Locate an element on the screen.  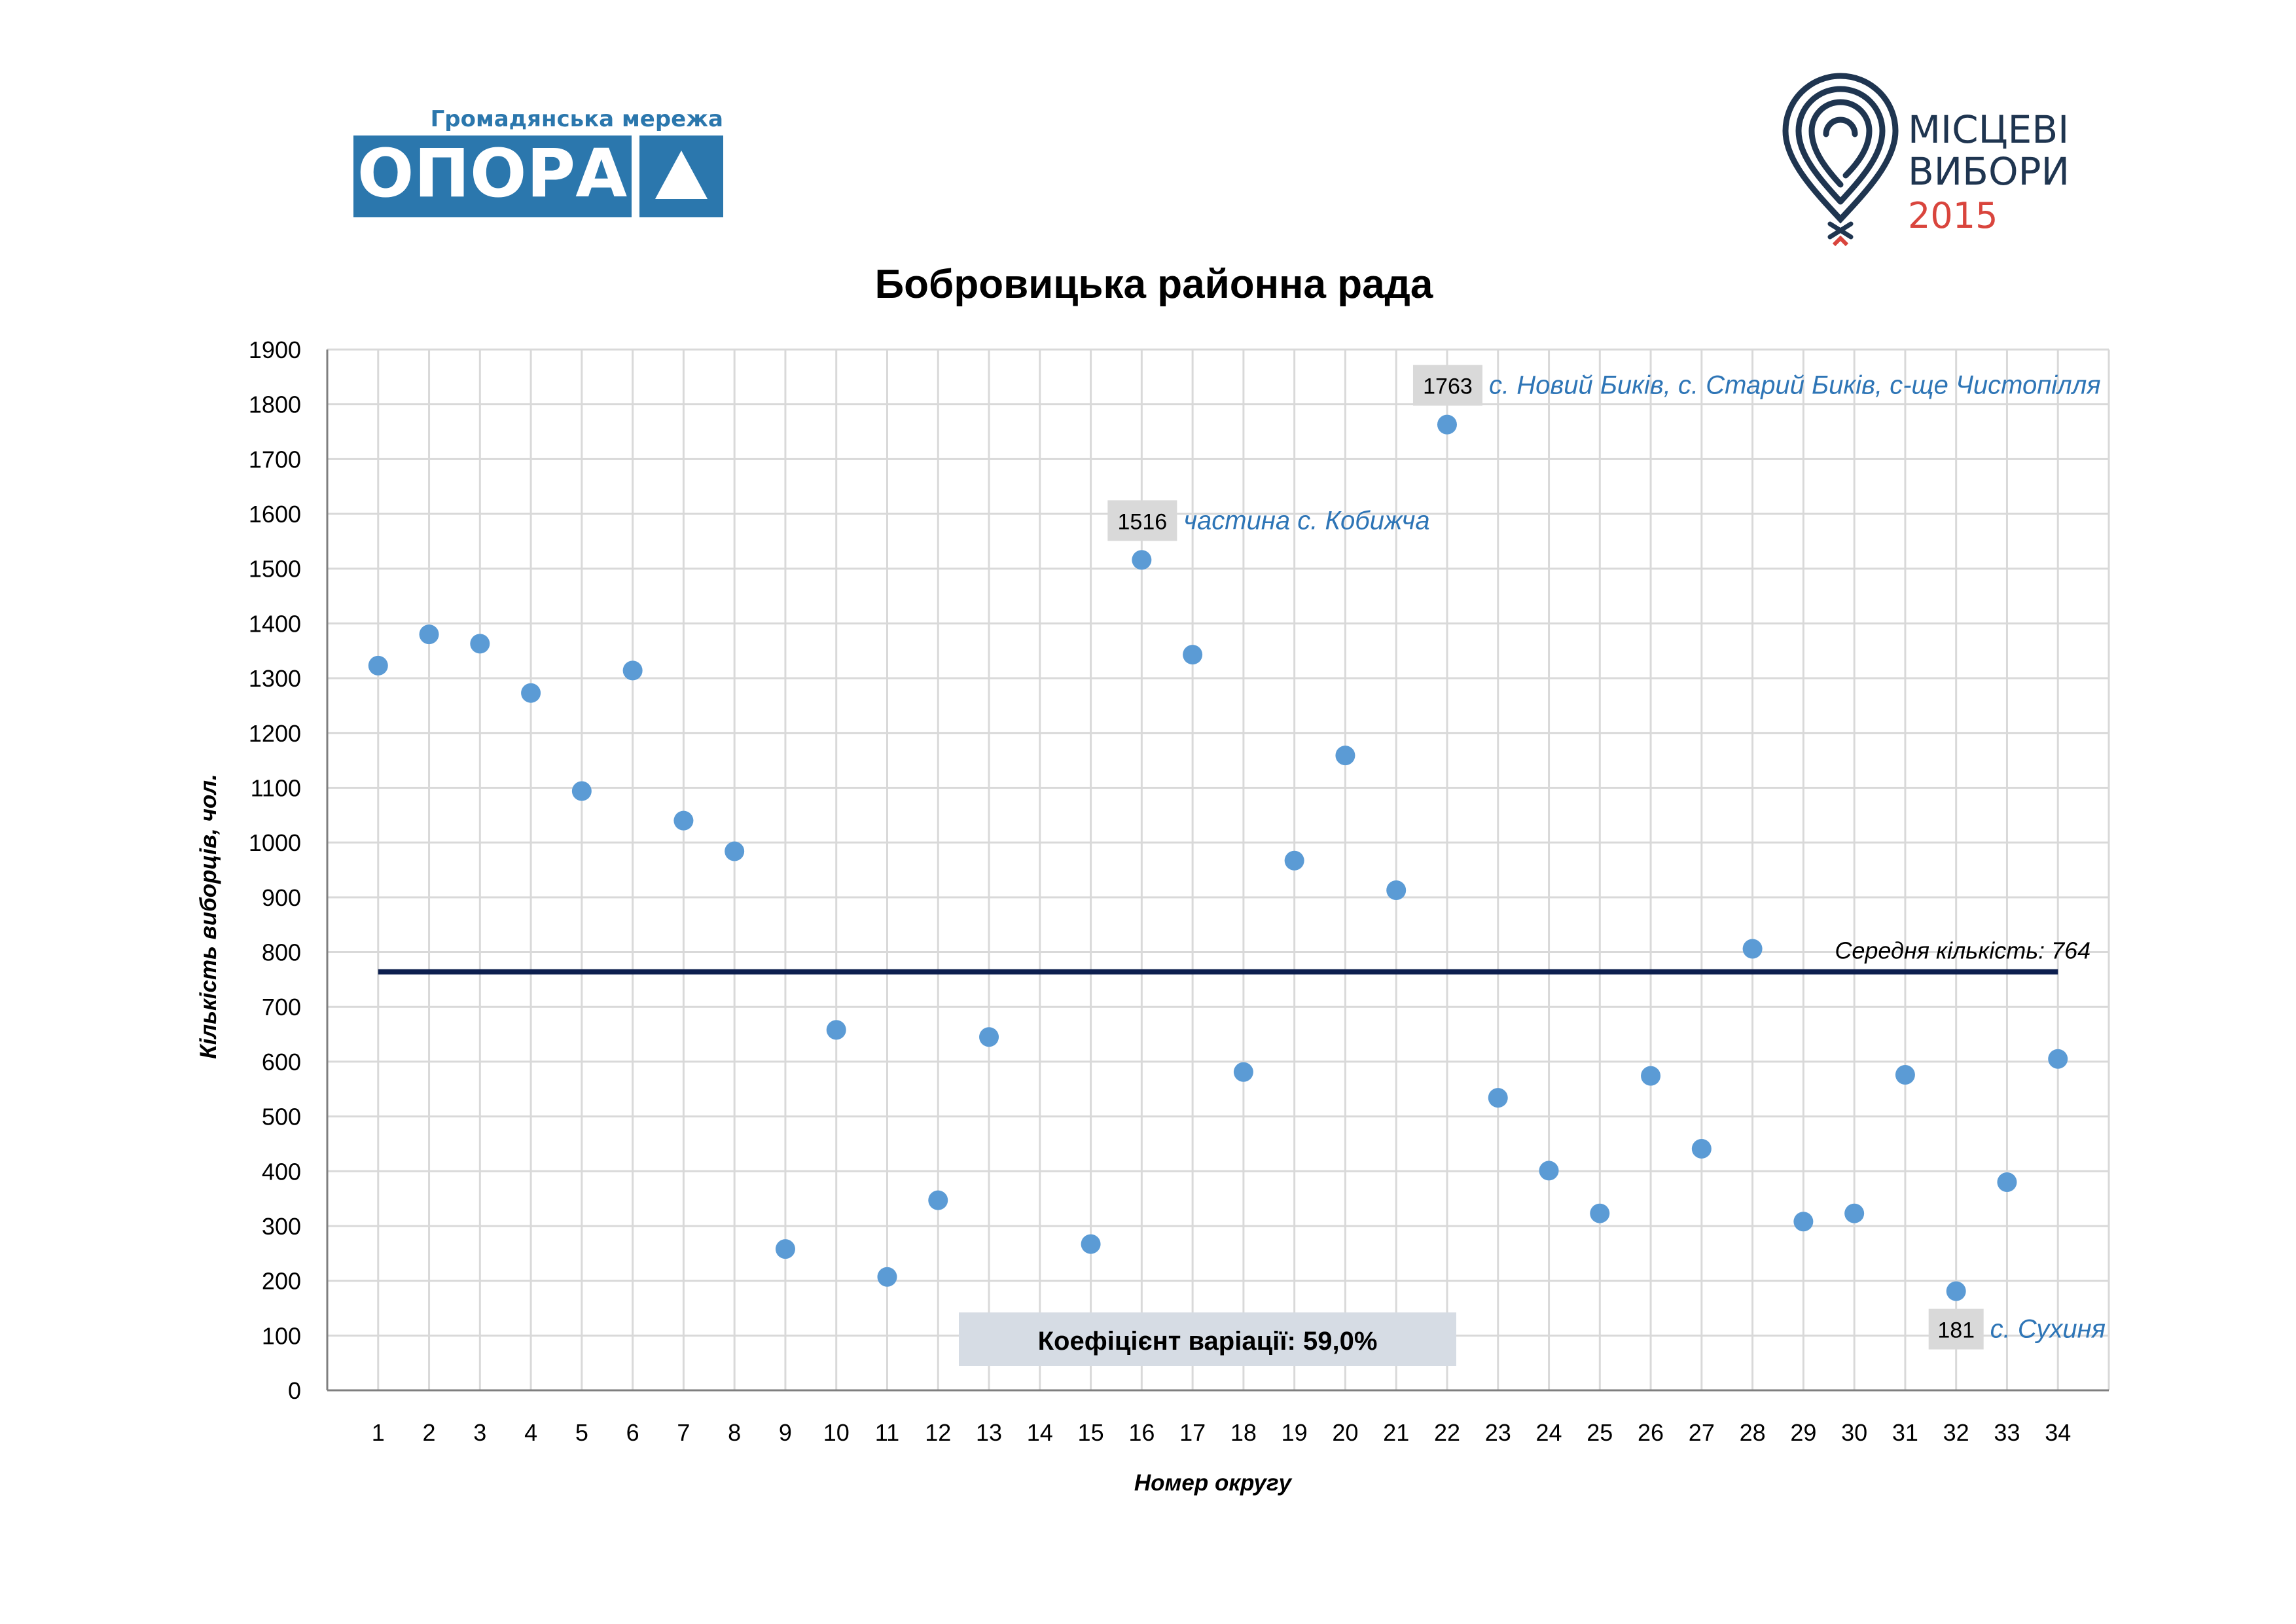
y-tick-label: 1000 is located at coordinates (275, 842).